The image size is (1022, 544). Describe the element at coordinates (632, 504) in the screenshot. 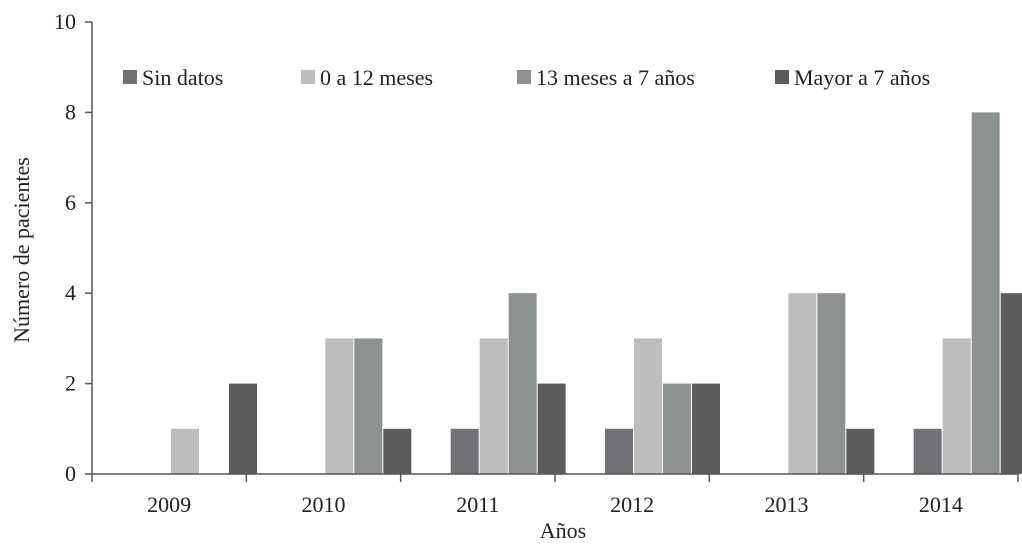

I see `x-tick-label: 2012` at that location.